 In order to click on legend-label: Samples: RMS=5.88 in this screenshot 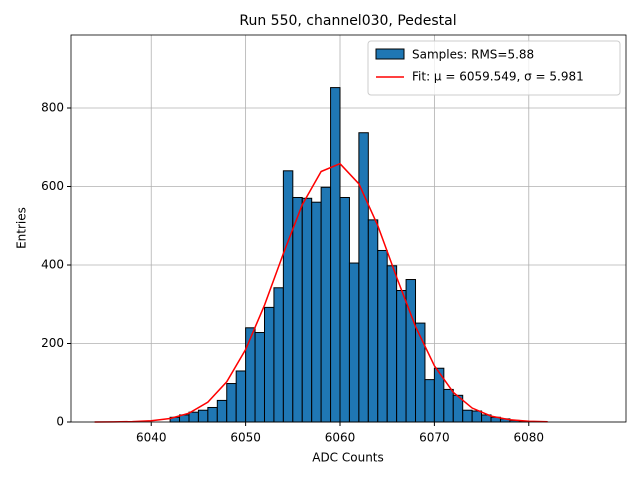, I will do `click(473, 55)`.